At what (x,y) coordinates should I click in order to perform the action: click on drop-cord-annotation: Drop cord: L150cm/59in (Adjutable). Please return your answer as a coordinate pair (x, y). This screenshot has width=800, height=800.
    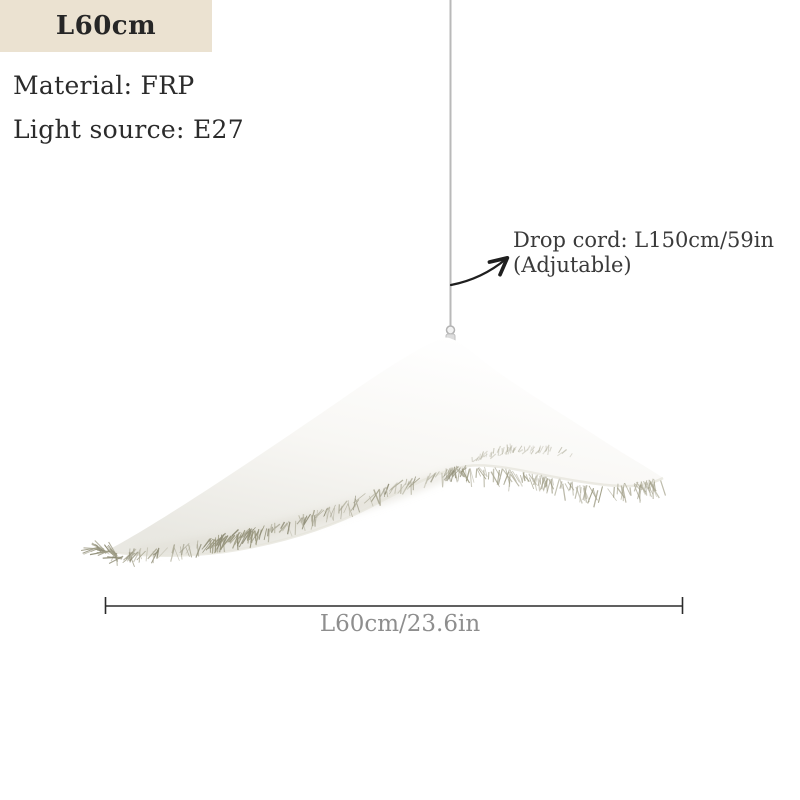
    Looking at the image, I should click on (643, 253).